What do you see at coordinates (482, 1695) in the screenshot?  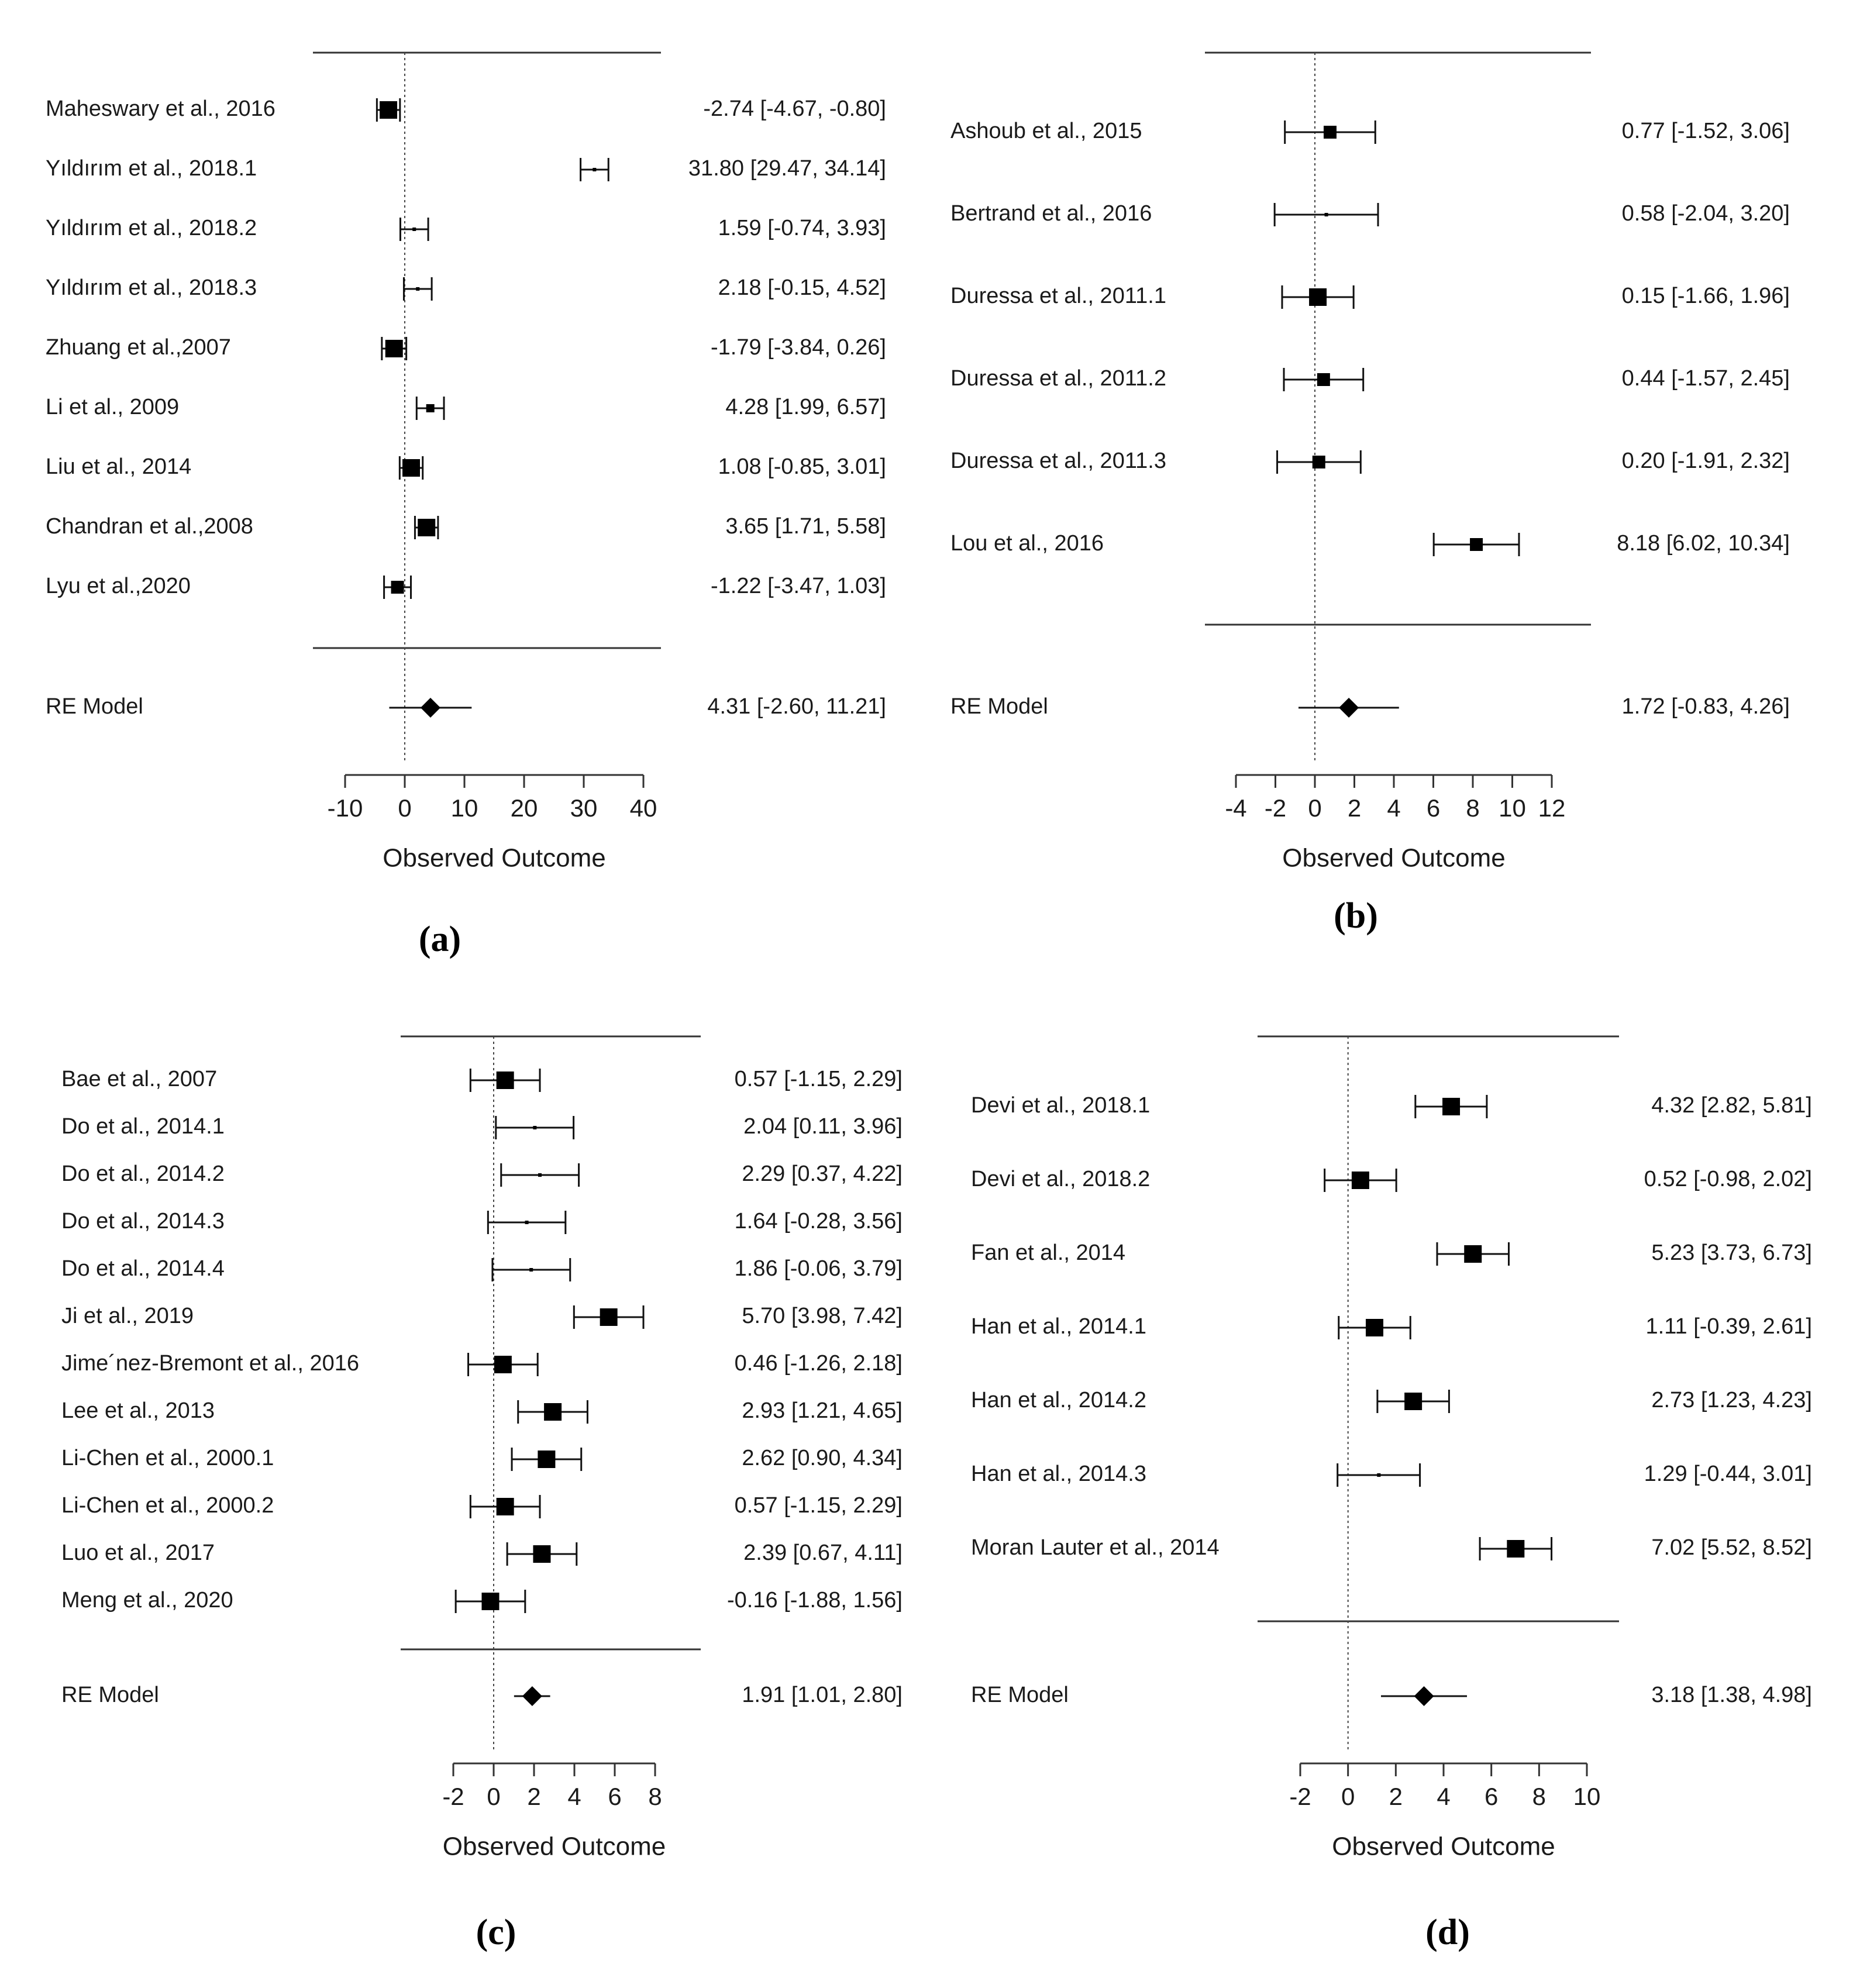 I see `summary-row: RE Model 1.91 [1.01, 2.80]` at bounding box center [482, 1695].